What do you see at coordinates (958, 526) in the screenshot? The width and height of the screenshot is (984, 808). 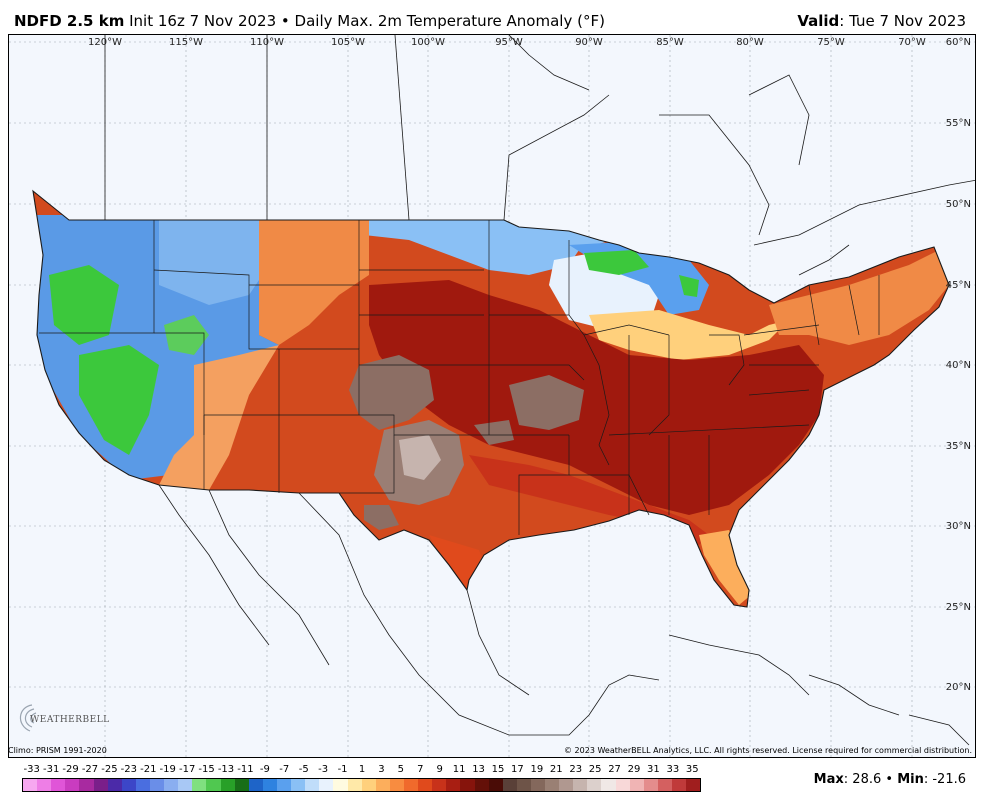 I see `lat-label-6: 30°N` at bounding box center [958, 526].